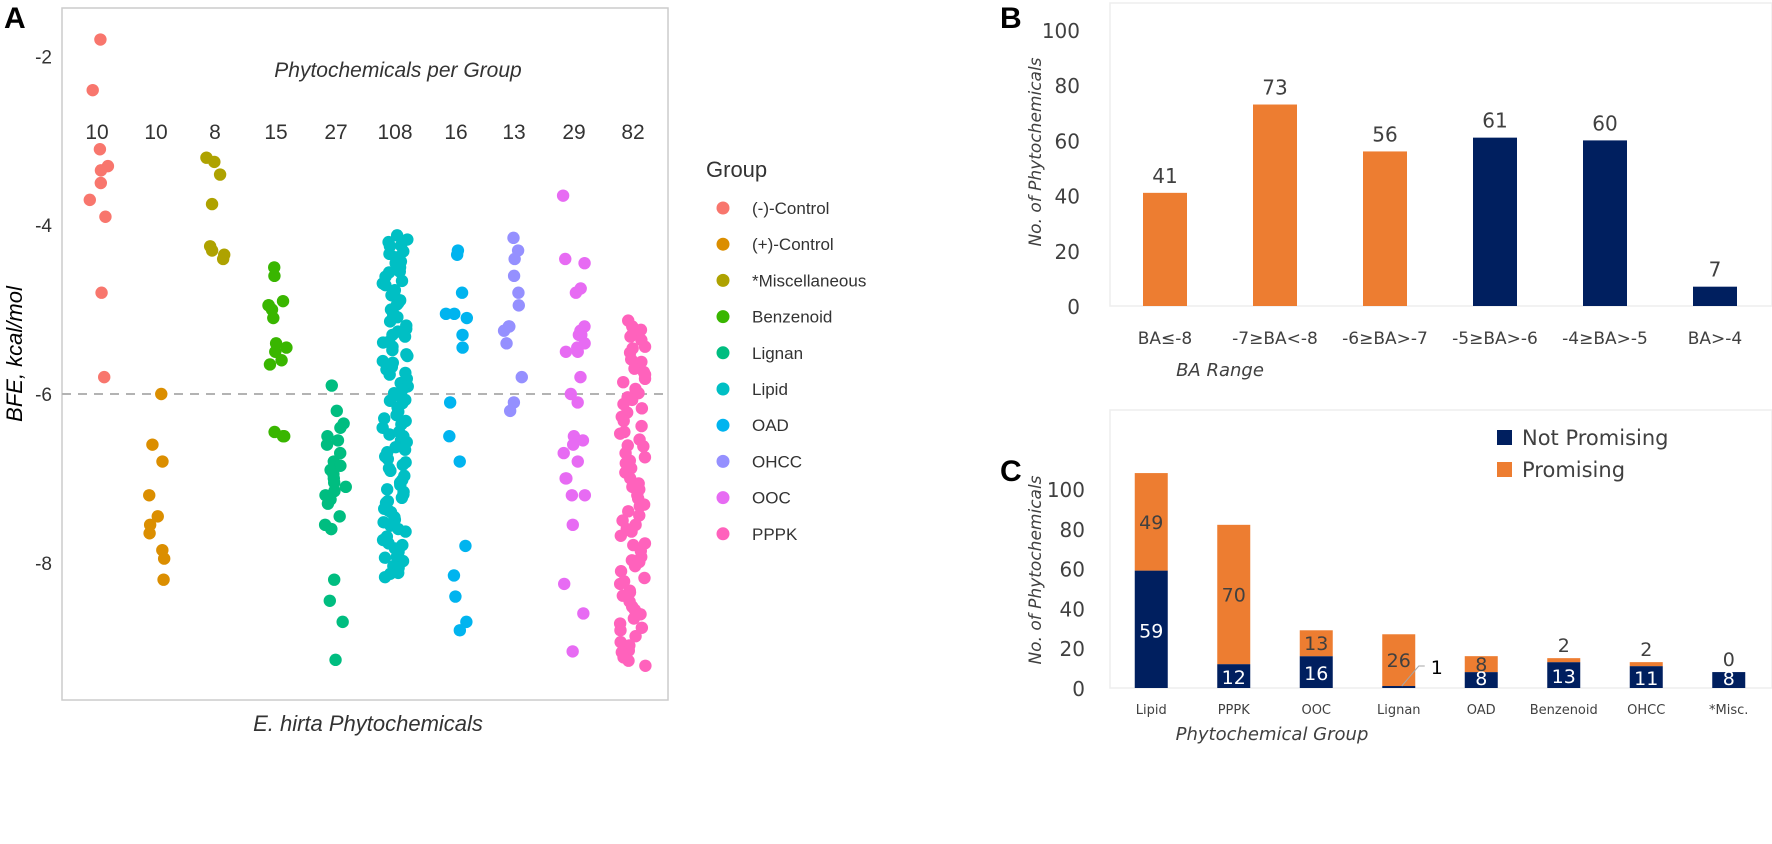 The image size is (1772, 844). Describe the element at coordinates (1036, 569) in the screenshot. I see `panel-c-y-axis-label: No. of Phytochemicals` at that location.